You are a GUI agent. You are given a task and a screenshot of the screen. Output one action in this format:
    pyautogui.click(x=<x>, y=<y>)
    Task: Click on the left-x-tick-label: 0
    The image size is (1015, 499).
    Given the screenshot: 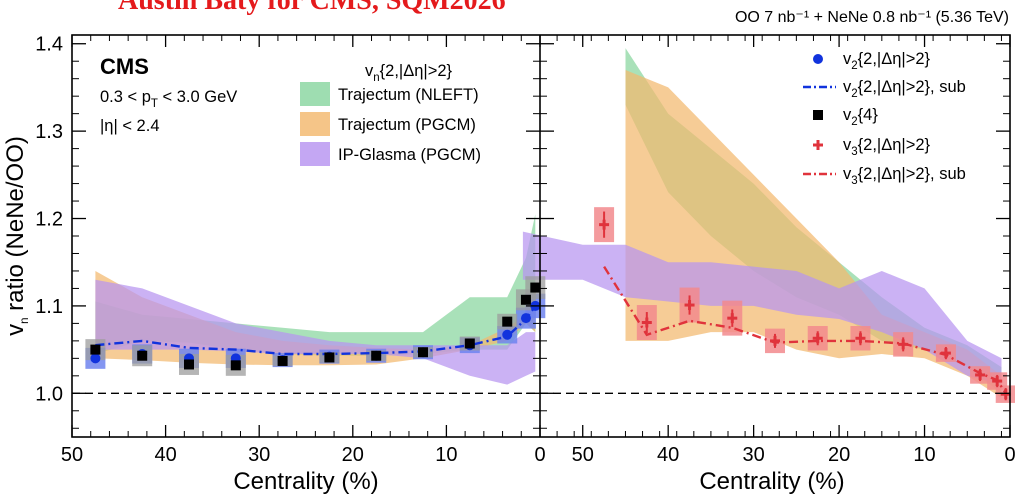 What is the action you would take?
    pyautogui.click(x=539, y=455)
    